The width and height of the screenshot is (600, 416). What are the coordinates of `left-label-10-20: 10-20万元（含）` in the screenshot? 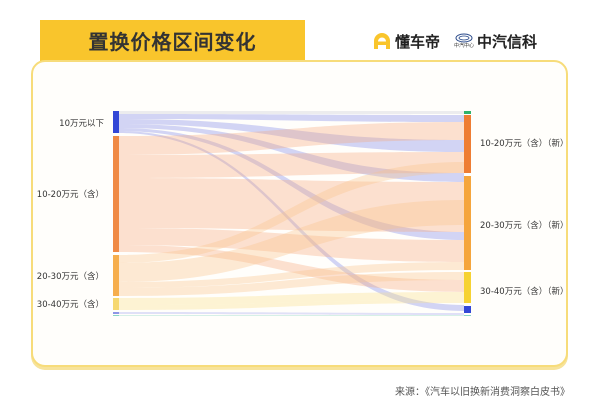 It's located at (70, 195).